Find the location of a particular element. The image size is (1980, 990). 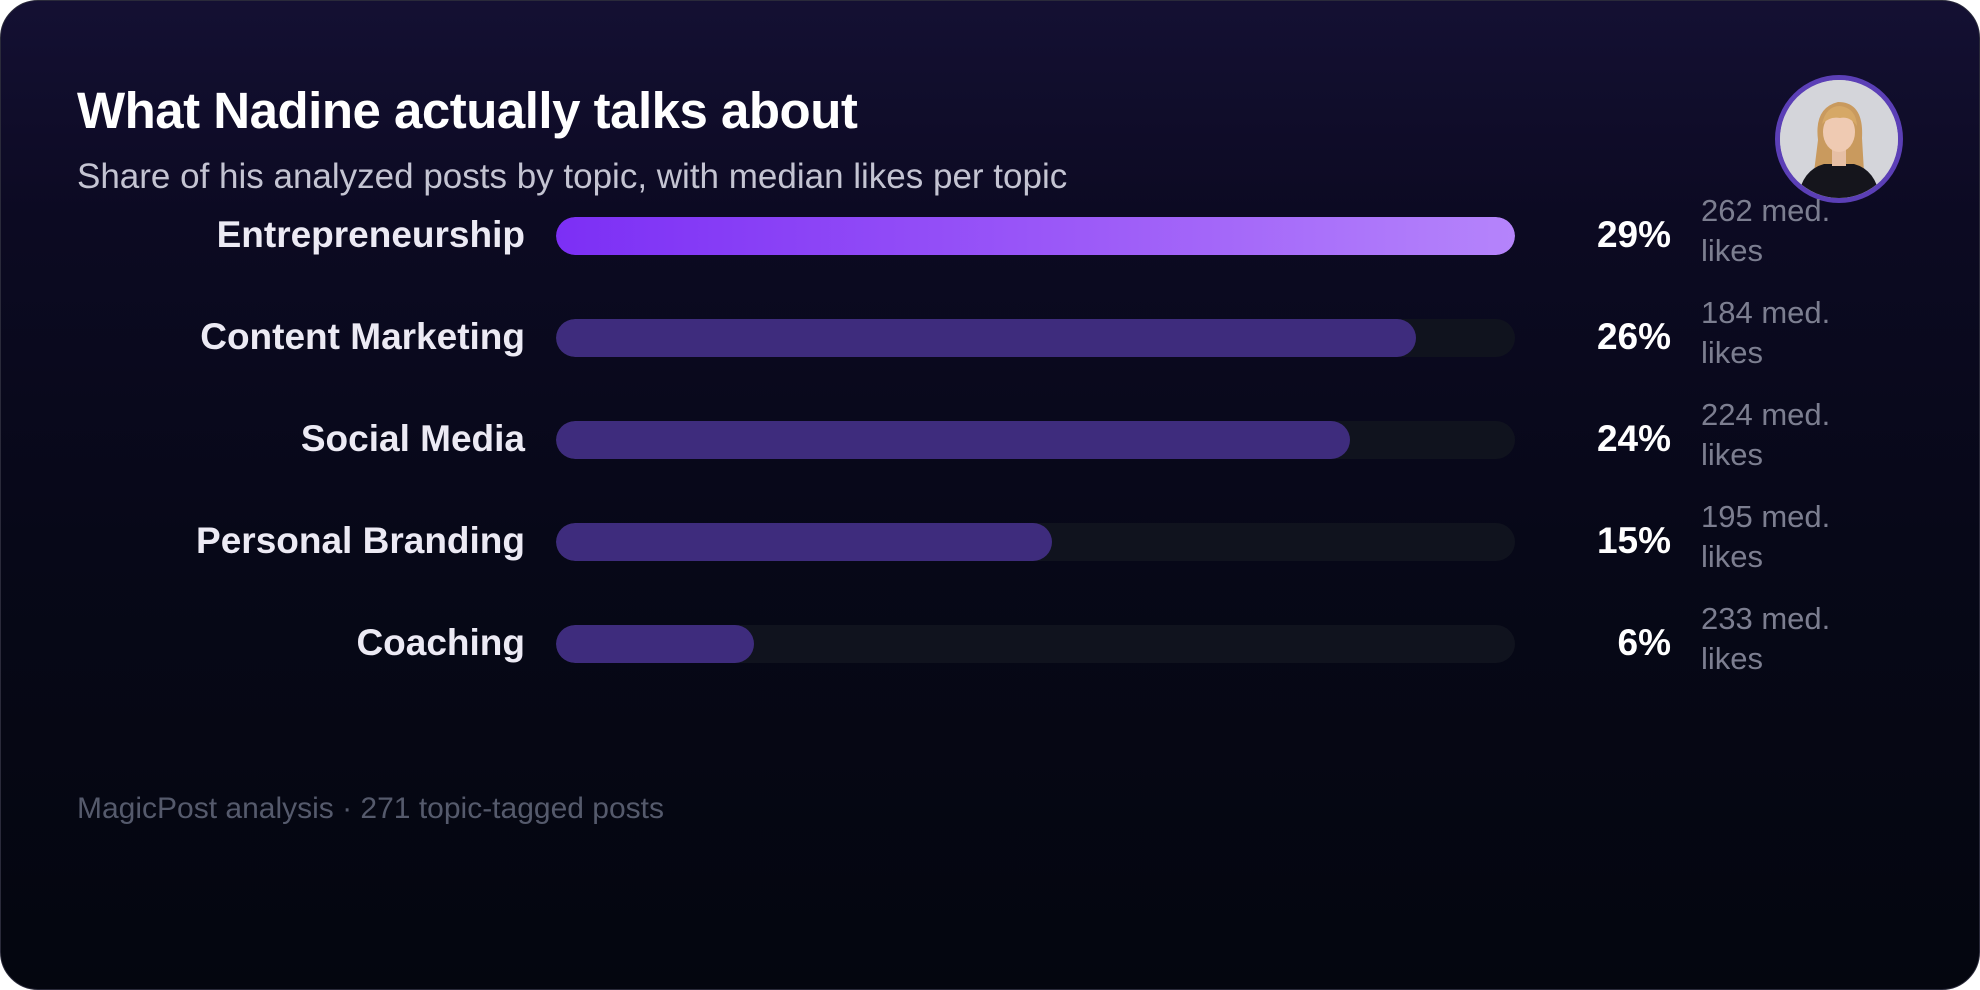

median-likes-label: 233 med. likes is located at coordinates (1766, 638).